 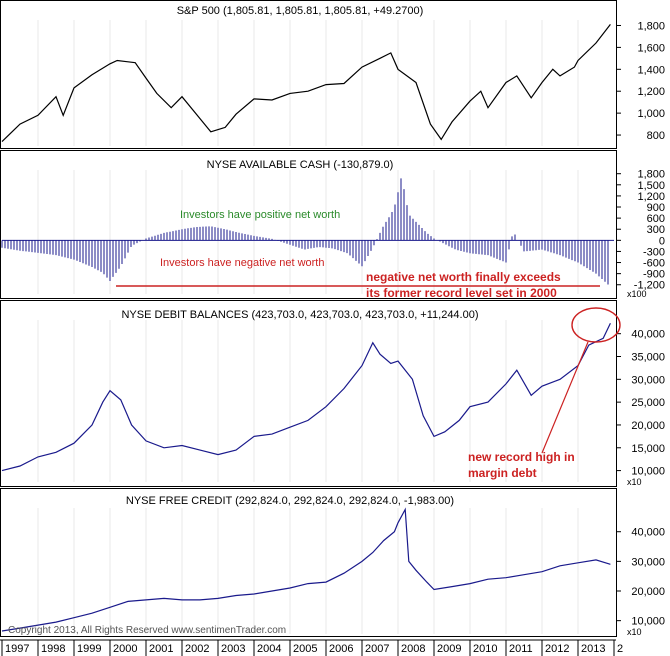 I want to click on freecredit-ytick-label: 40,000, so click(x=648, y=533).